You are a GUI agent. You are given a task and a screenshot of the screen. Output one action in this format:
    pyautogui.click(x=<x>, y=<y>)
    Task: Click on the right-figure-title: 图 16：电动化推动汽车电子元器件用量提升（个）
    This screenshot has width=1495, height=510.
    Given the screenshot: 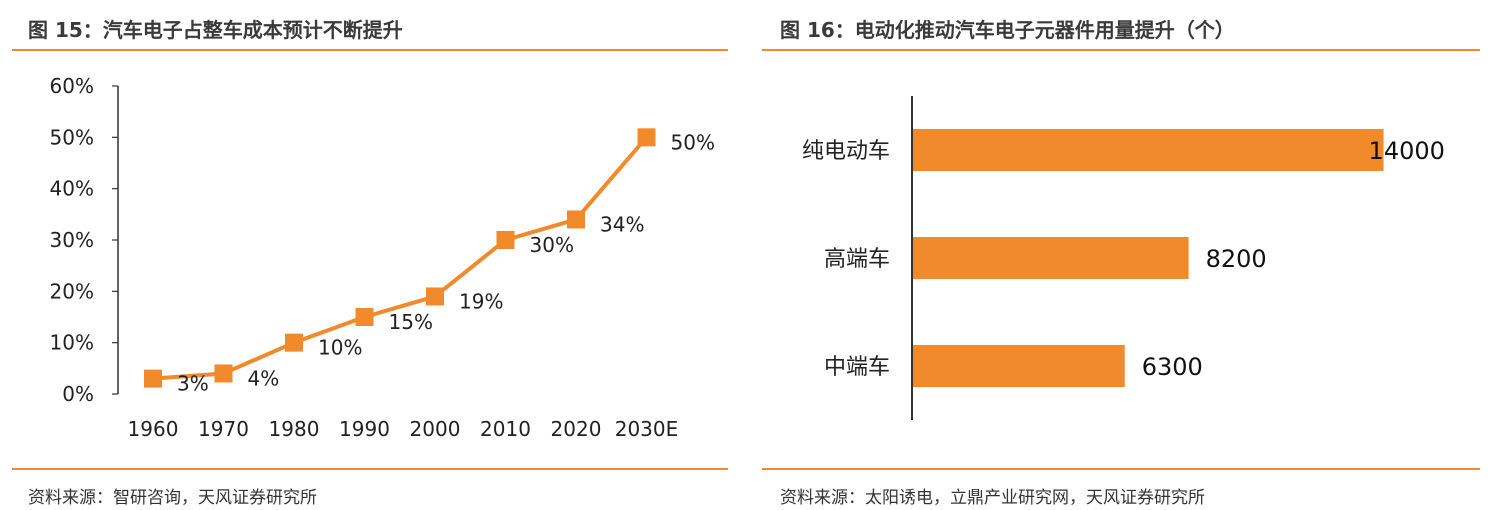 What is the action you would take?
    pyautogui.click(x=1007, y=30)
    